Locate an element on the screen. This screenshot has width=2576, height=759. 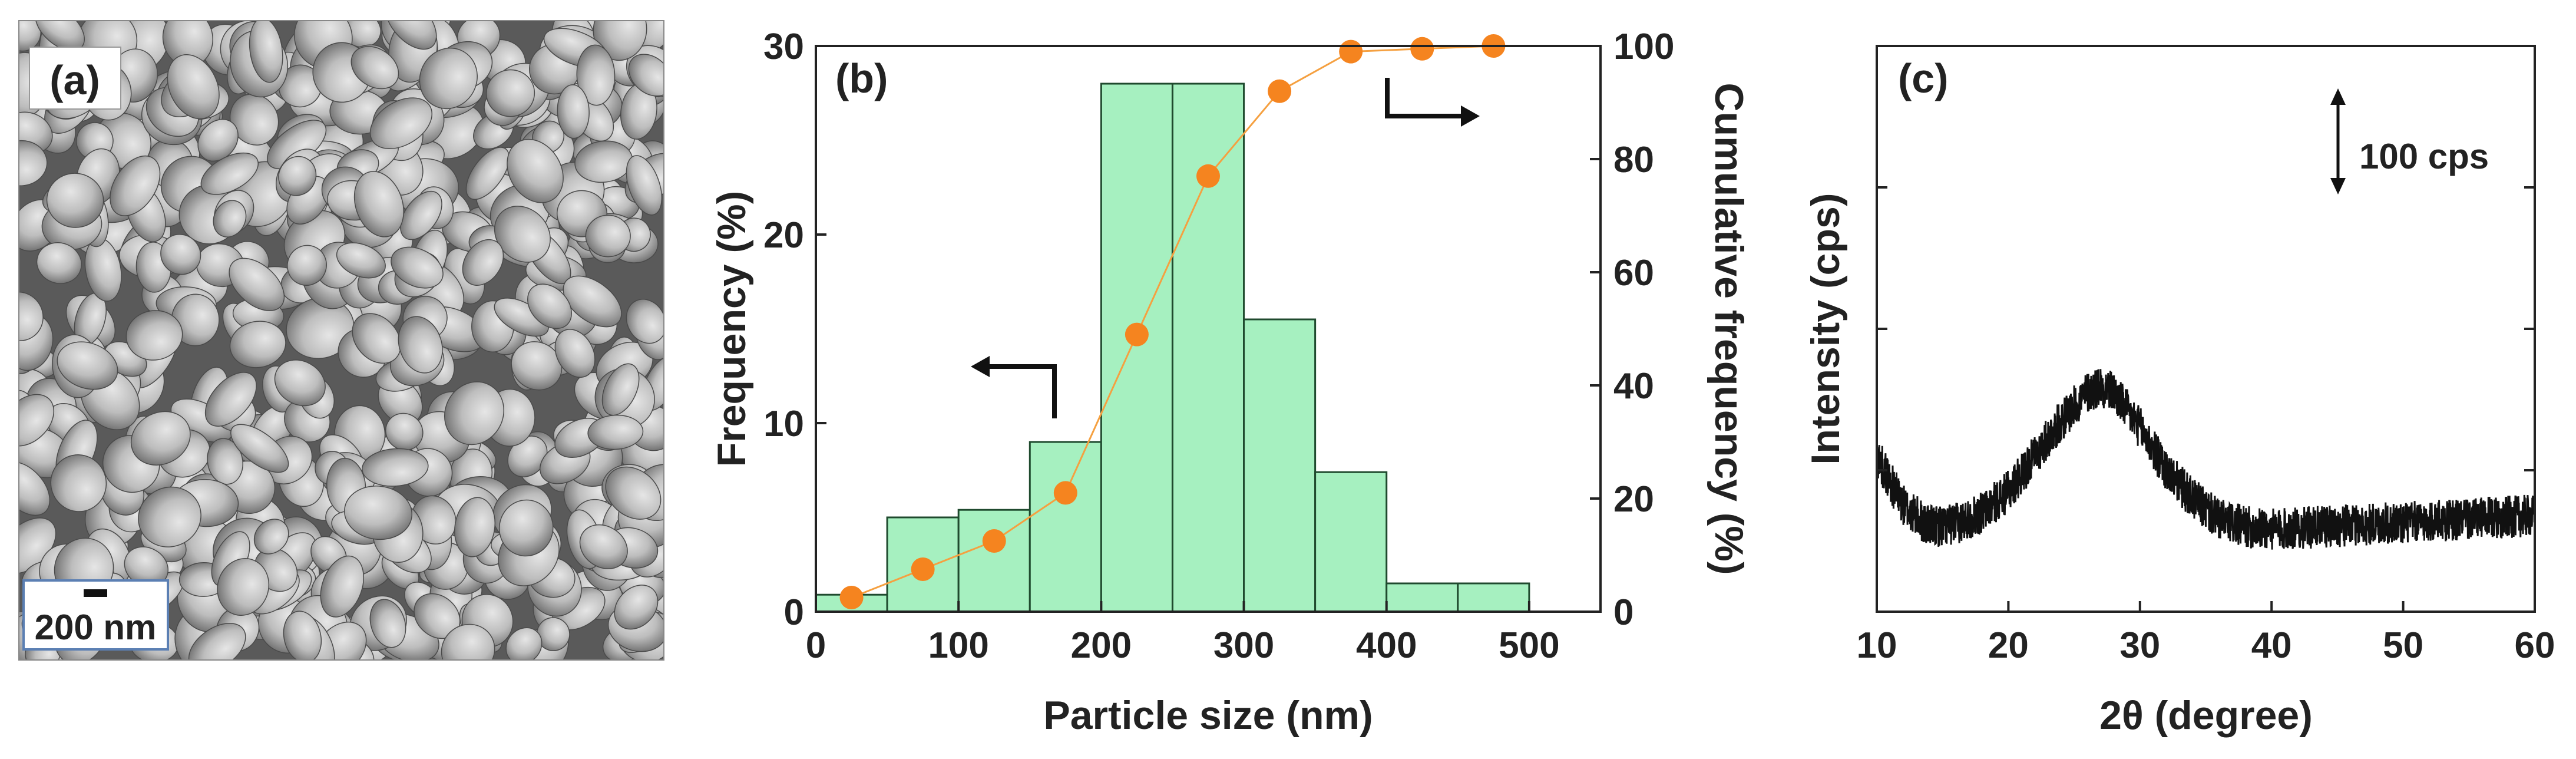
x-tick-label: 10 is located at coordinates (1877, 646).